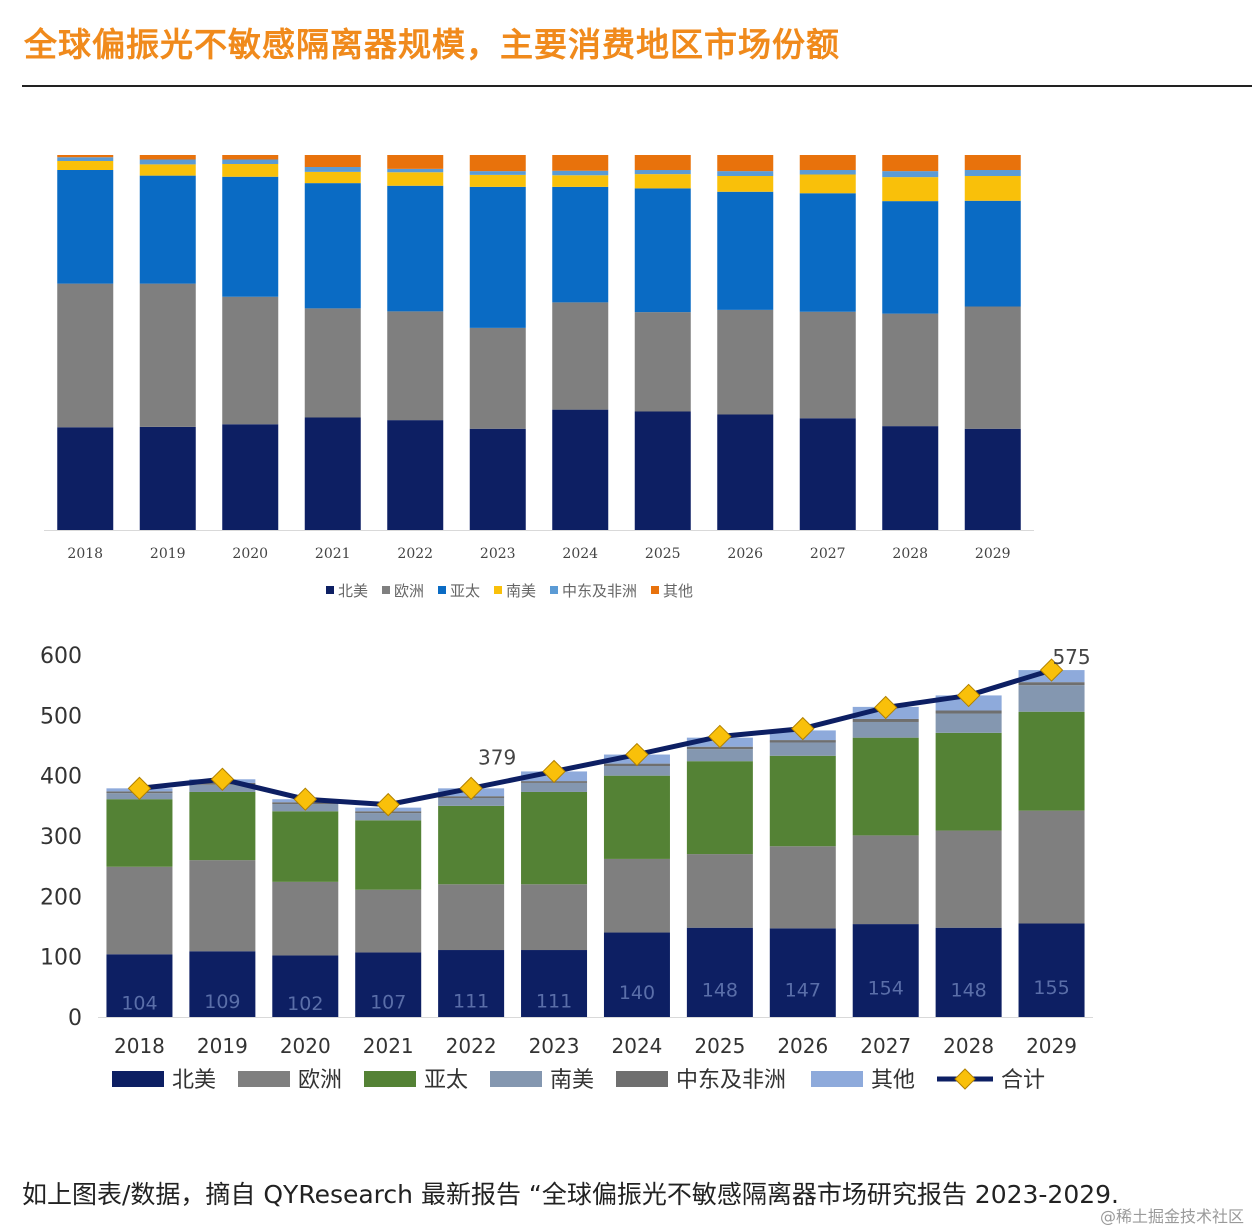 This screenshot has width=1252, height=1232. Describe the element at coordinates (1051, 1046) in the screenshot. I see `x-tick-label: 2029` at that location.